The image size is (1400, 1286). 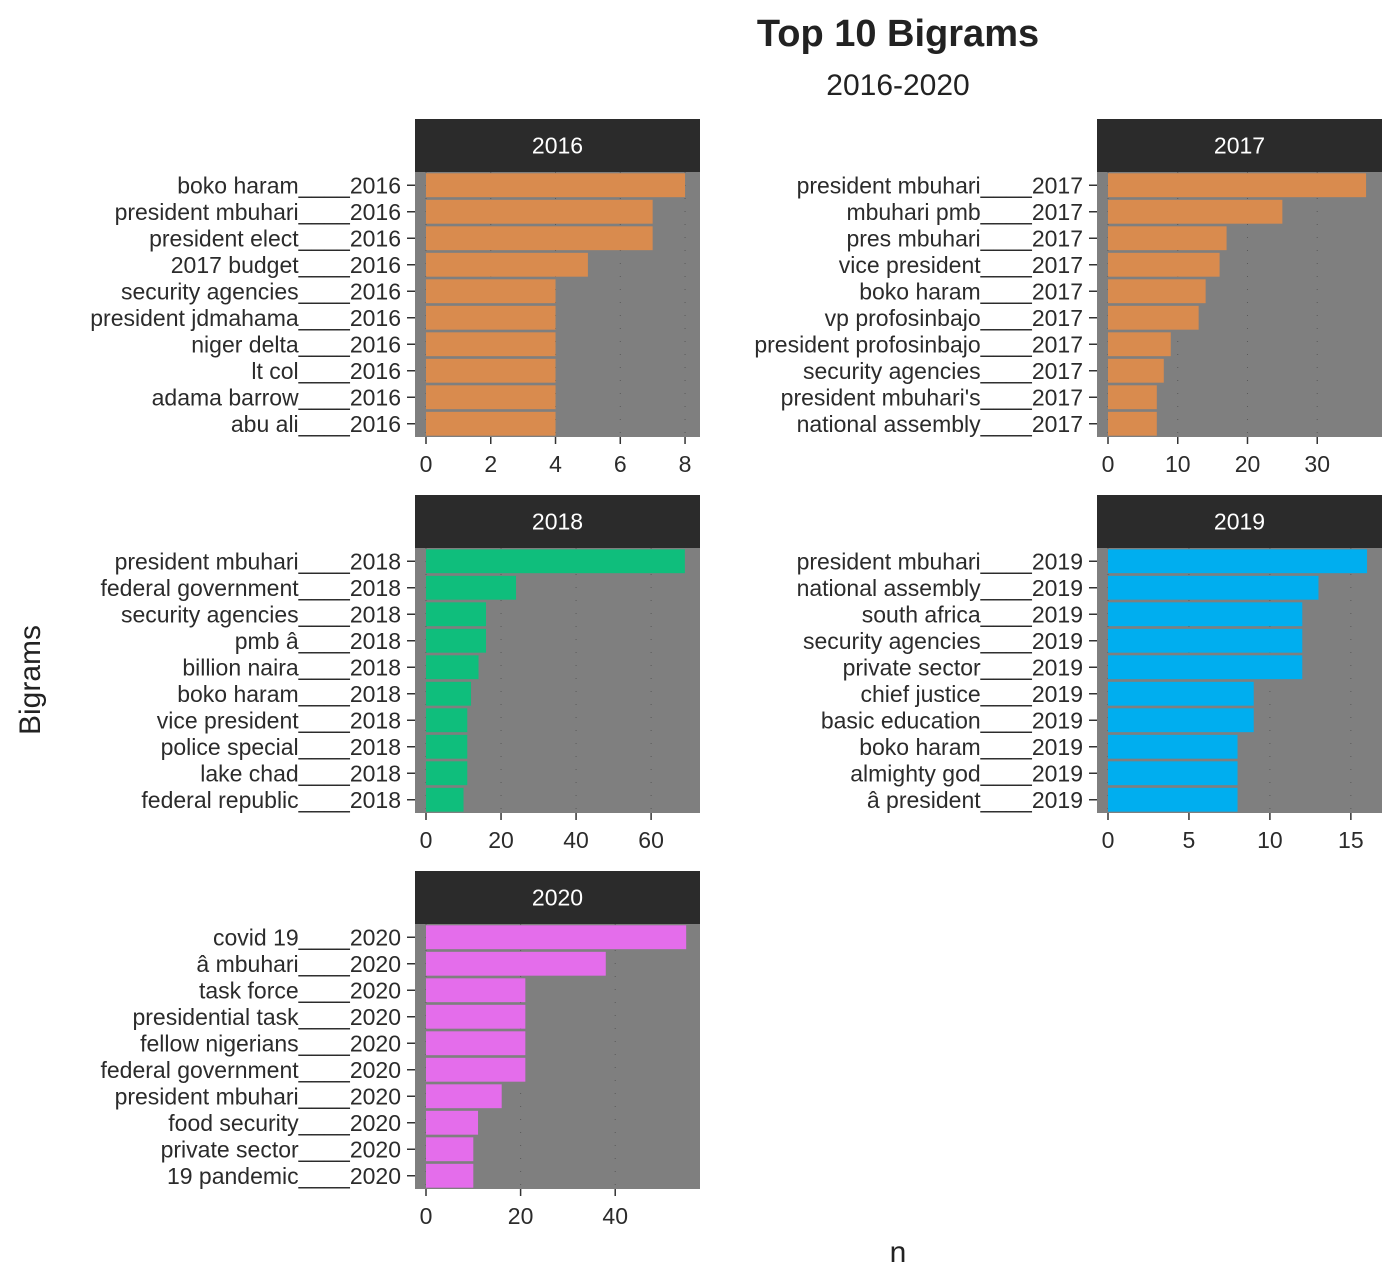 I want to click on facet-strip-label: 2019, so click(x=1239, y=522).